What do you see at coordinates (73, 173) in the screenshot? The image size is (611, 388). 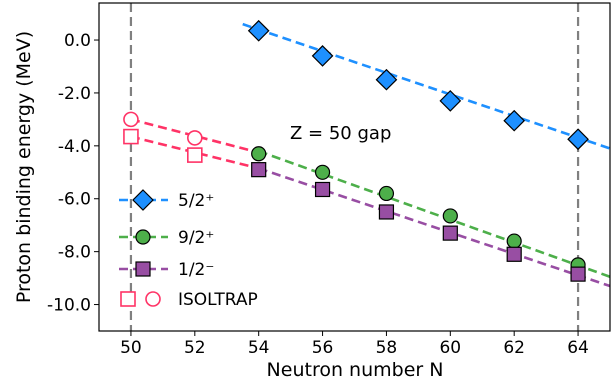 I see `y-axis-ticks: 0.0 -2.0 -4.0 -6.0 -8.0 -10.0` at bounding box center [73, 173].